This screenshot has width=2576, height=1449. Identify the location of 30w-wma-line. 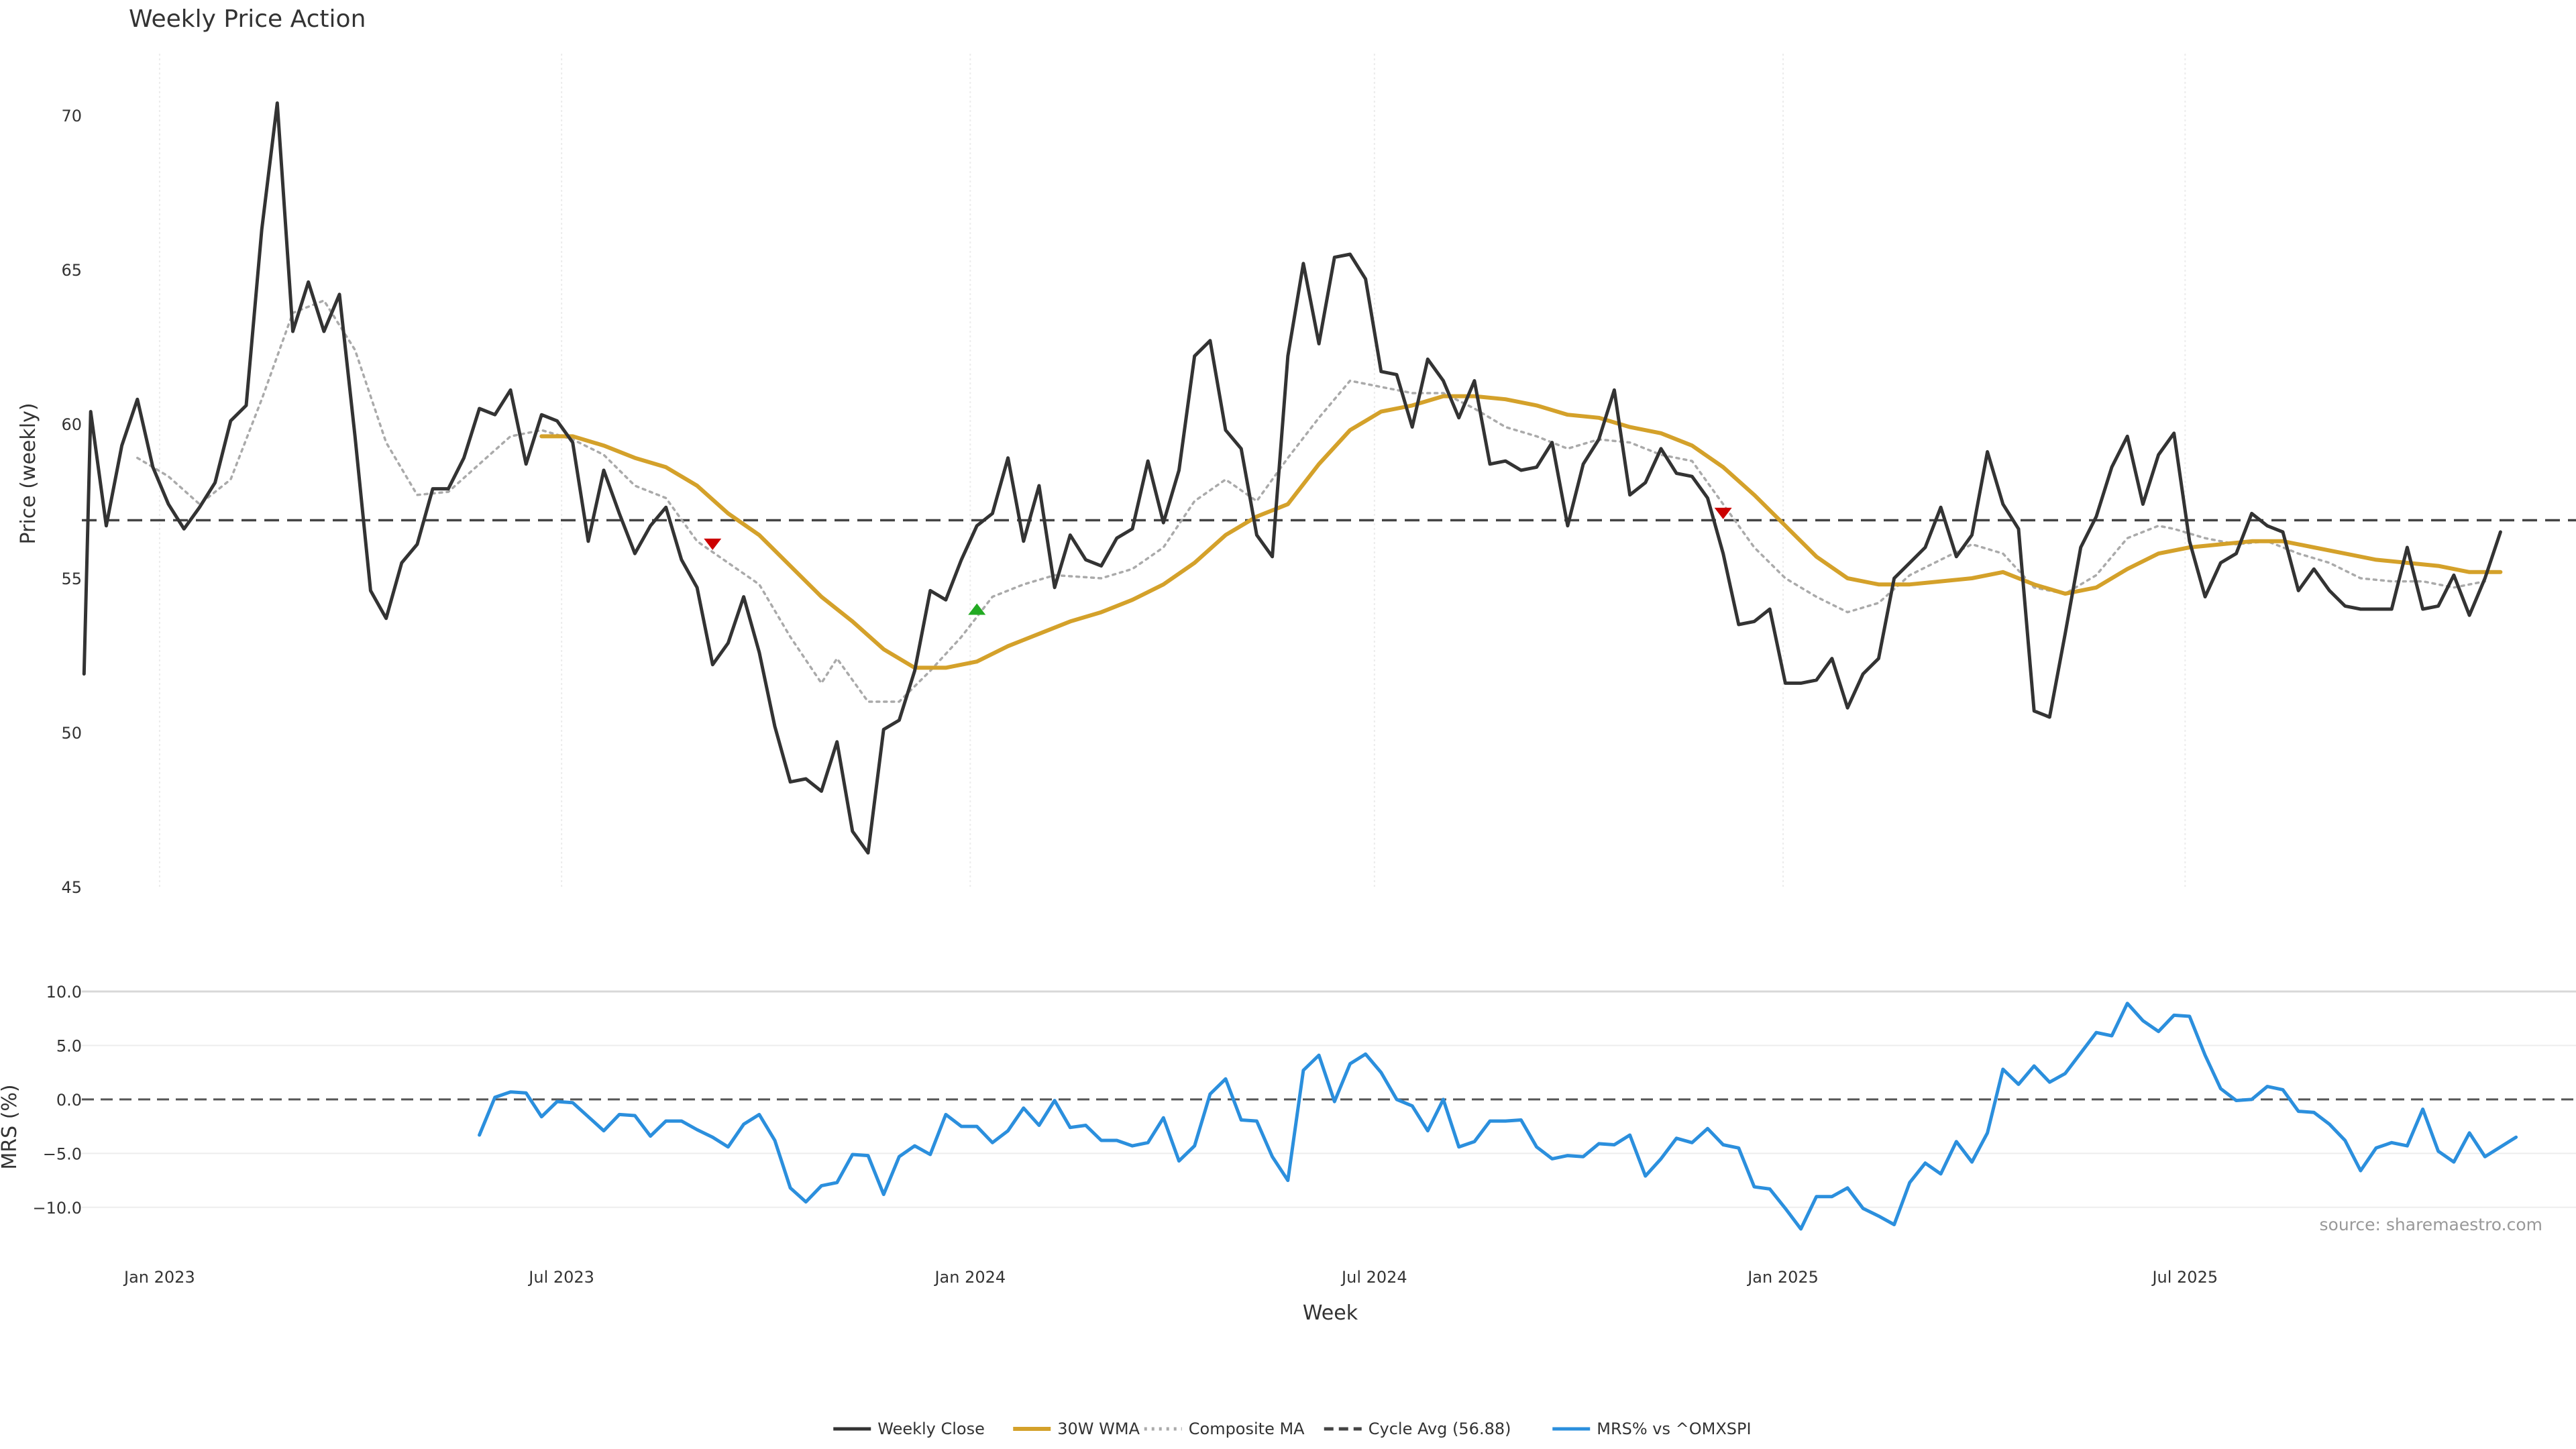
(1521, 532).